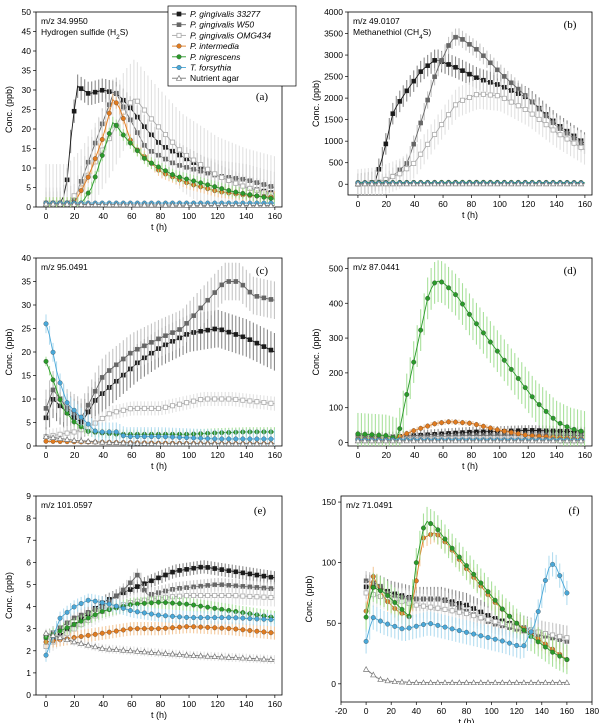 This screenshot has height=728, width=602. Describe the element at coordinates (376, 21) in the screenshot. I see `panel-annotation: m/z 49.0107` at that location.